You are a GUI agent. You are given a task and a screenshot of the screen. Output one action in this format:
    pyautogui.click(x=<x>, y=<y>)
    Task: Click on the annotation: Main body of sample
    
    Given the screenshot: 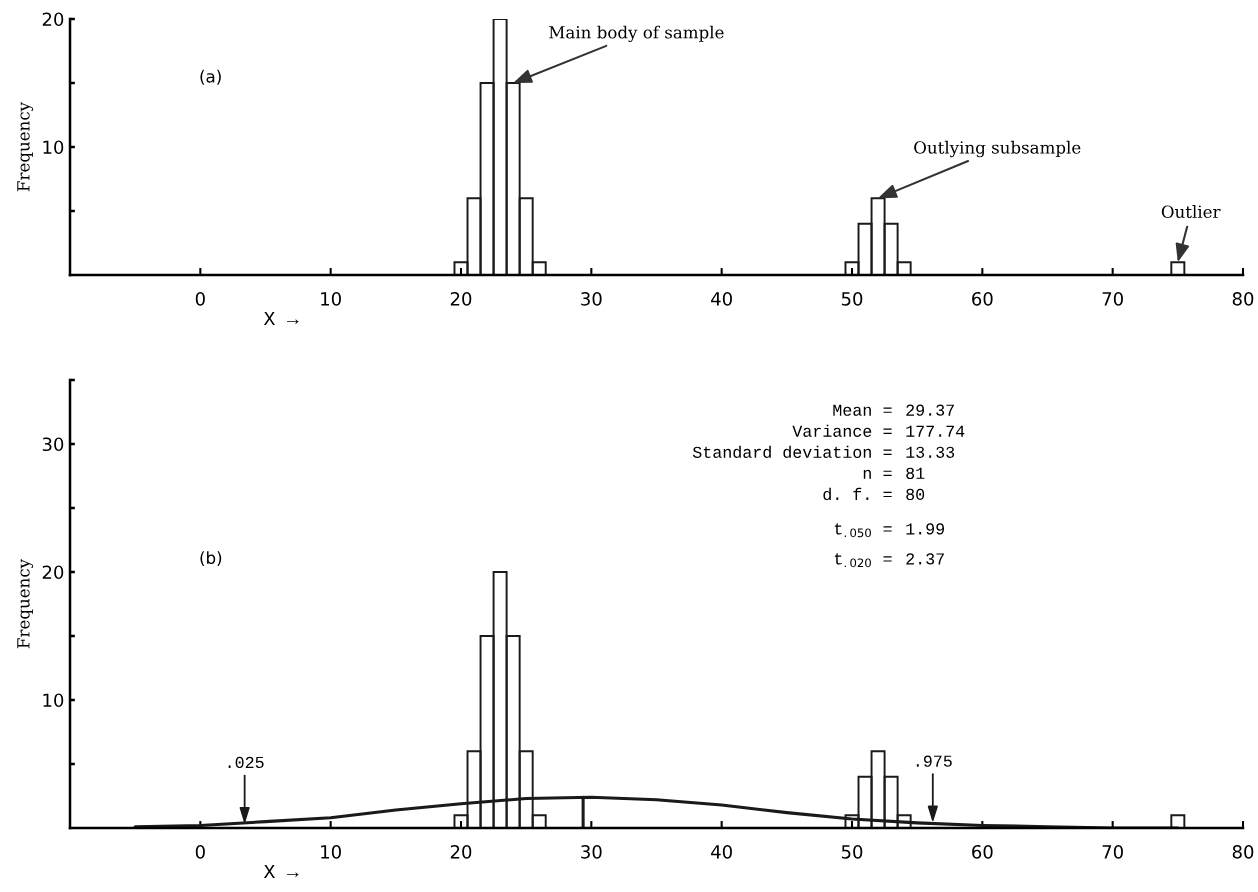 What is the action you would take?
    pyautogui.click(x=636, y=34)
    